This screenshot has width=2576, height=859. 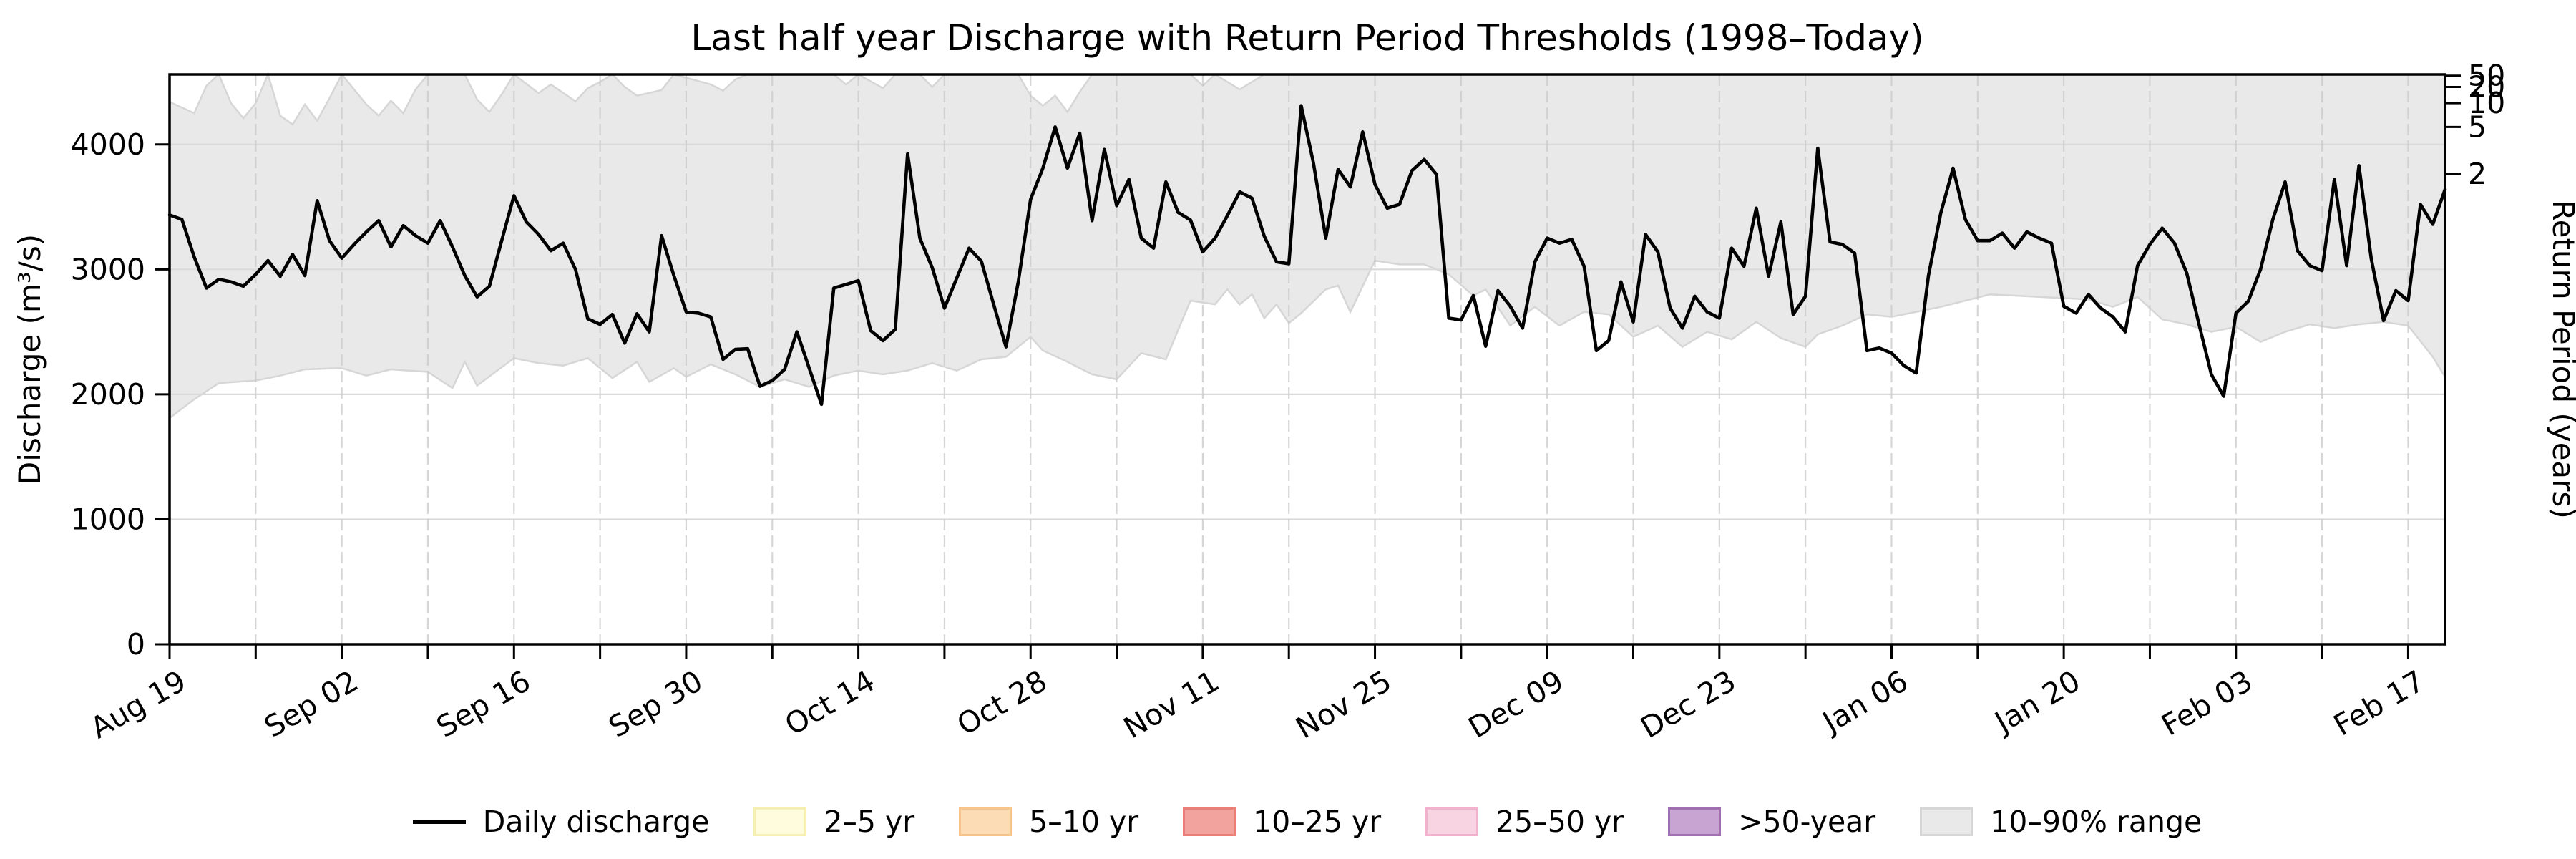 I want to click on legend-label: 10–90% range, so click(x=2096, y=822).